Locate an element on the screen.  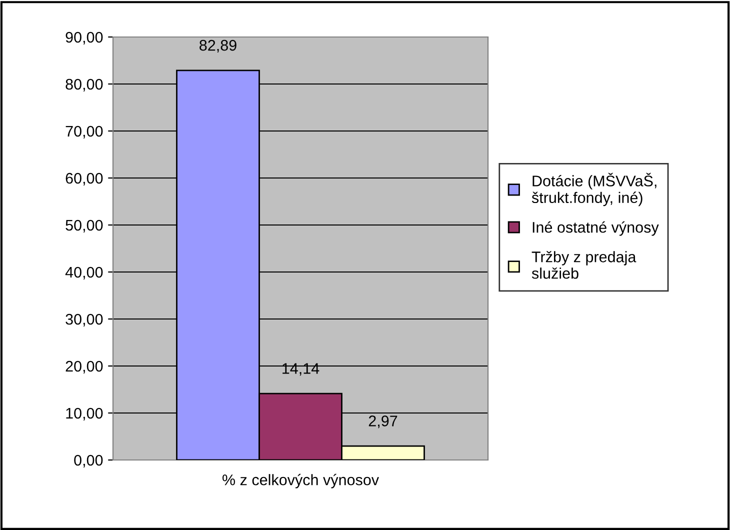
x-tick-label: % z celkových výnosov is located at coordinates (300, 481).